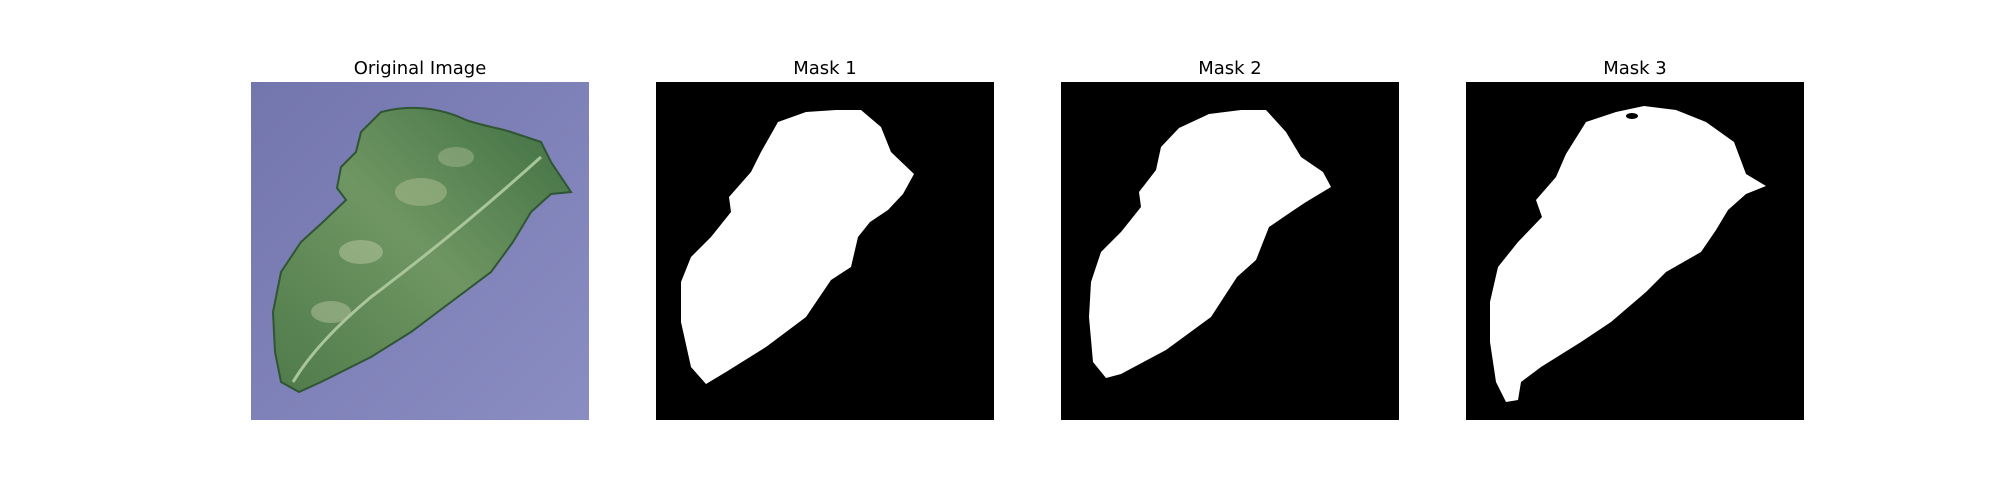 The image size is (2000, 500). What do you see at coordinates (417, 269) in the screenshot?
I see `leaf-midrib` at bounding box center [417, 269].